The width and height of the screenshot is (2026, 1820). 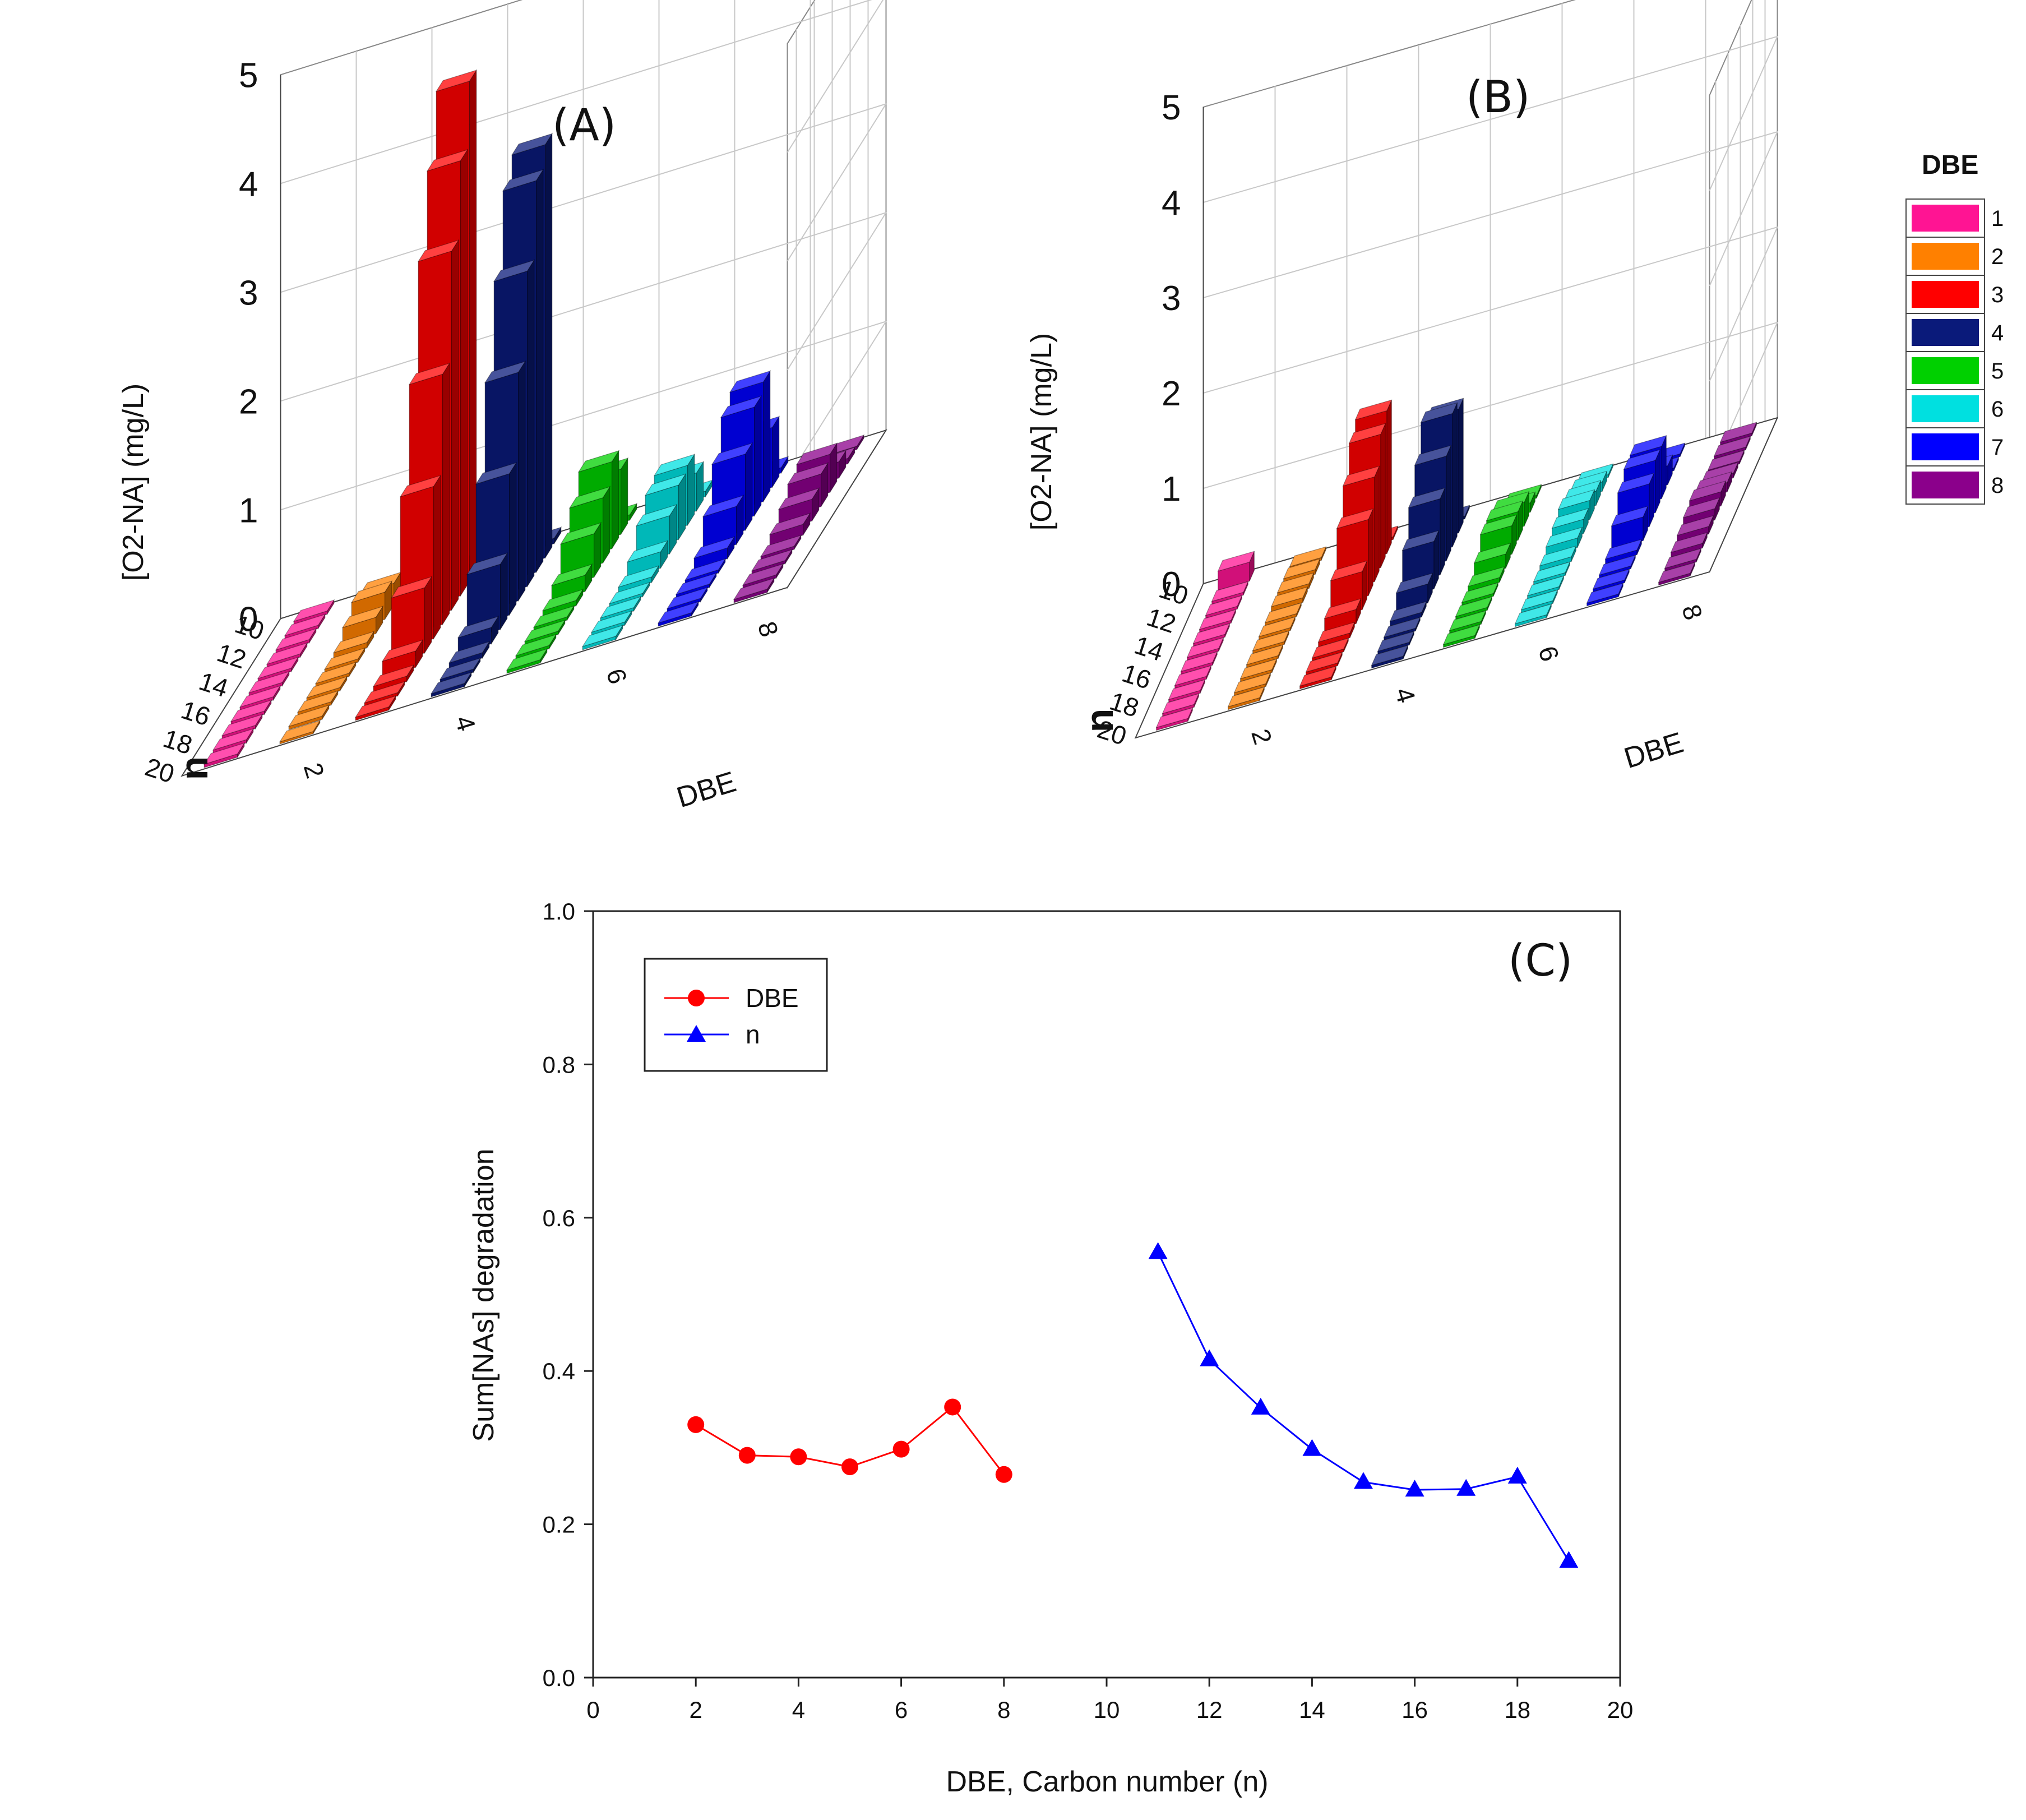 What do you see at coordinates (452, 684) in the screenshot?
I see `bar-dbe4-n20` at bounding box center [452, 684].